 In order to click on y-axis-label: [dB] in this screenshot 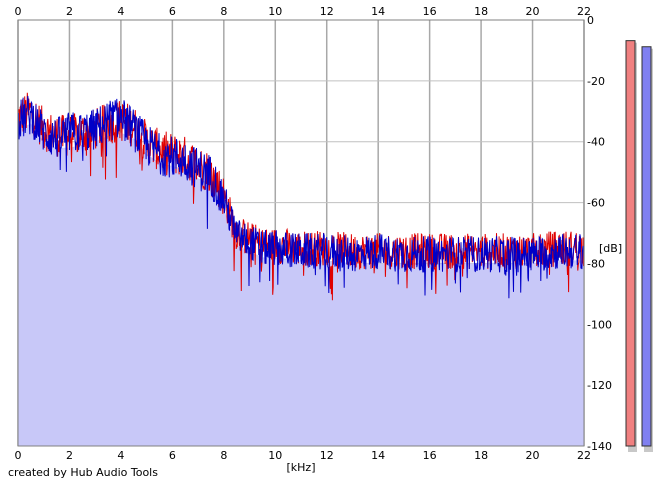, I will do `click(610, 248)`.